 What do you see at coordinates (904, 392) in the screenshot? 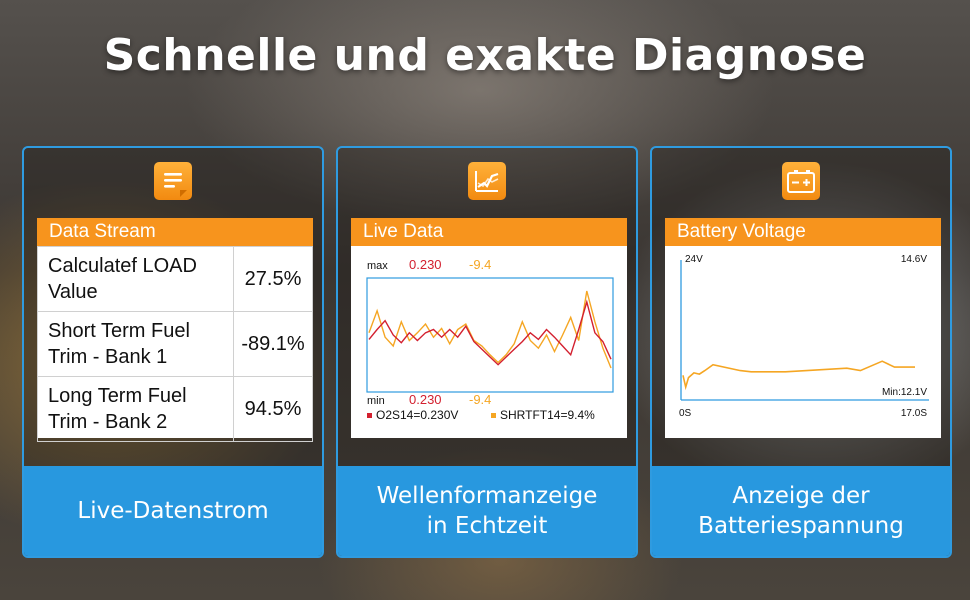
I see `min-label: Min:12.1V` at bounding box center [904, 392].